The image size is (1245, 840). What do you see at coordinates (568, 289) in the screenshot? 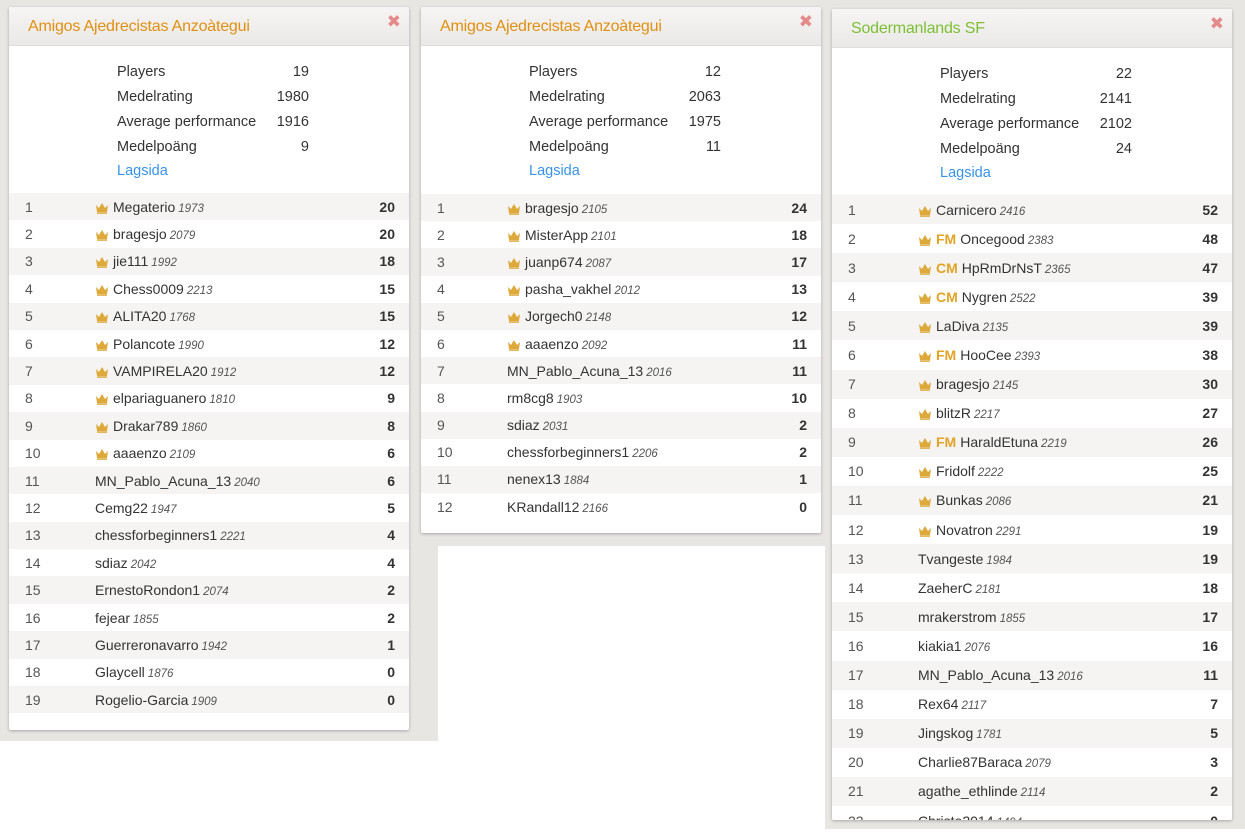
I see `player-name-link: pasha_vakhel` at bounding box center [568, 289].